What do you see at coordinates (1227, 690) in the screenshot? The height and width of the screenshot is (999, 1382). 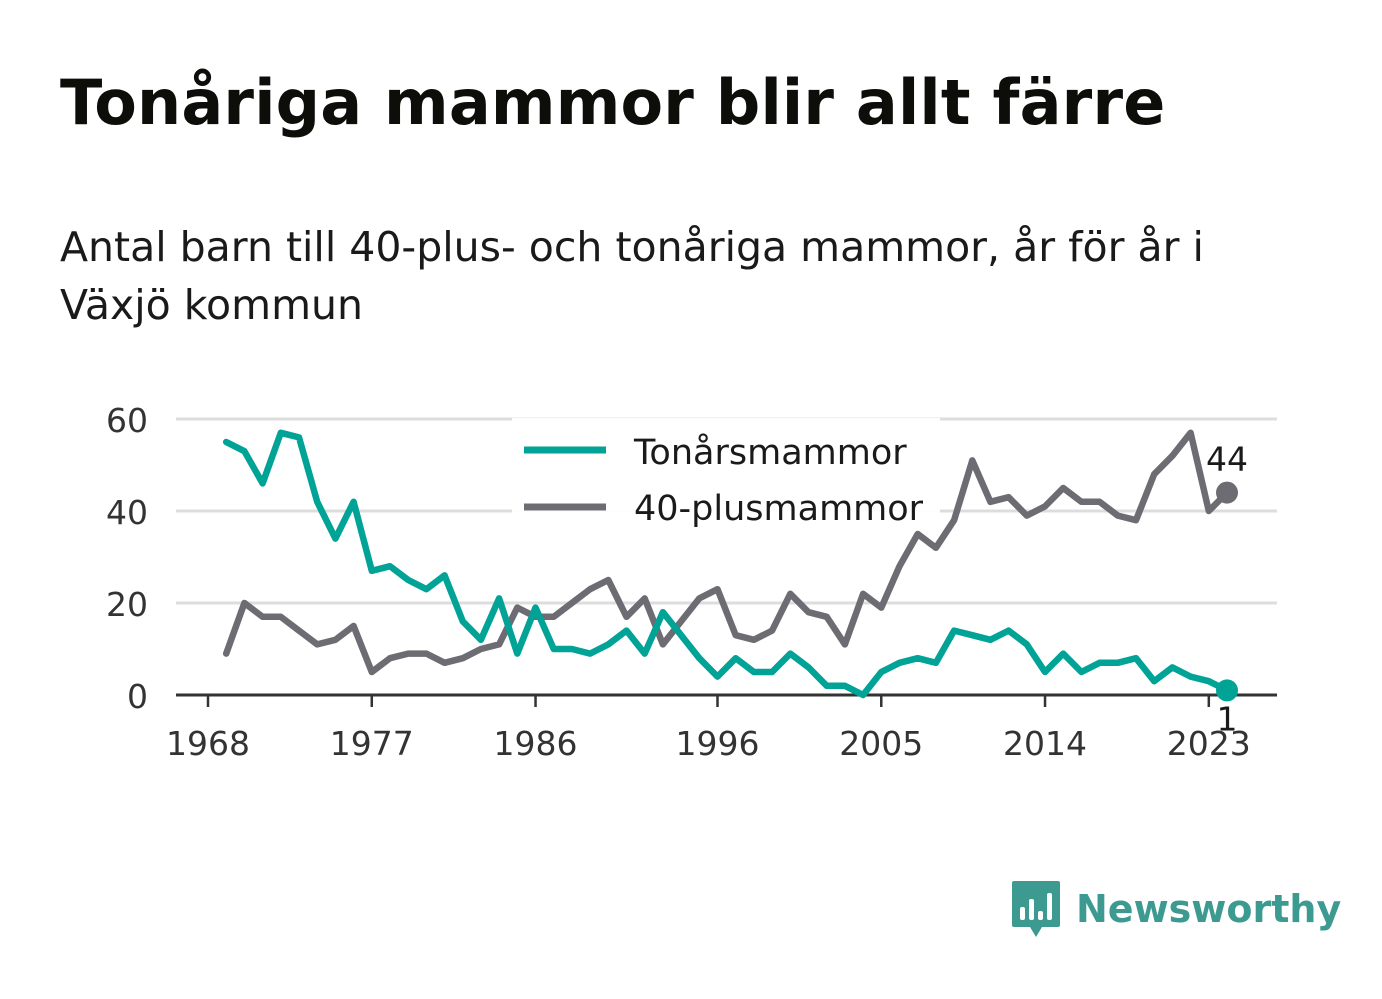 I see `end-point-teen` at bounding box center [1227, 690].